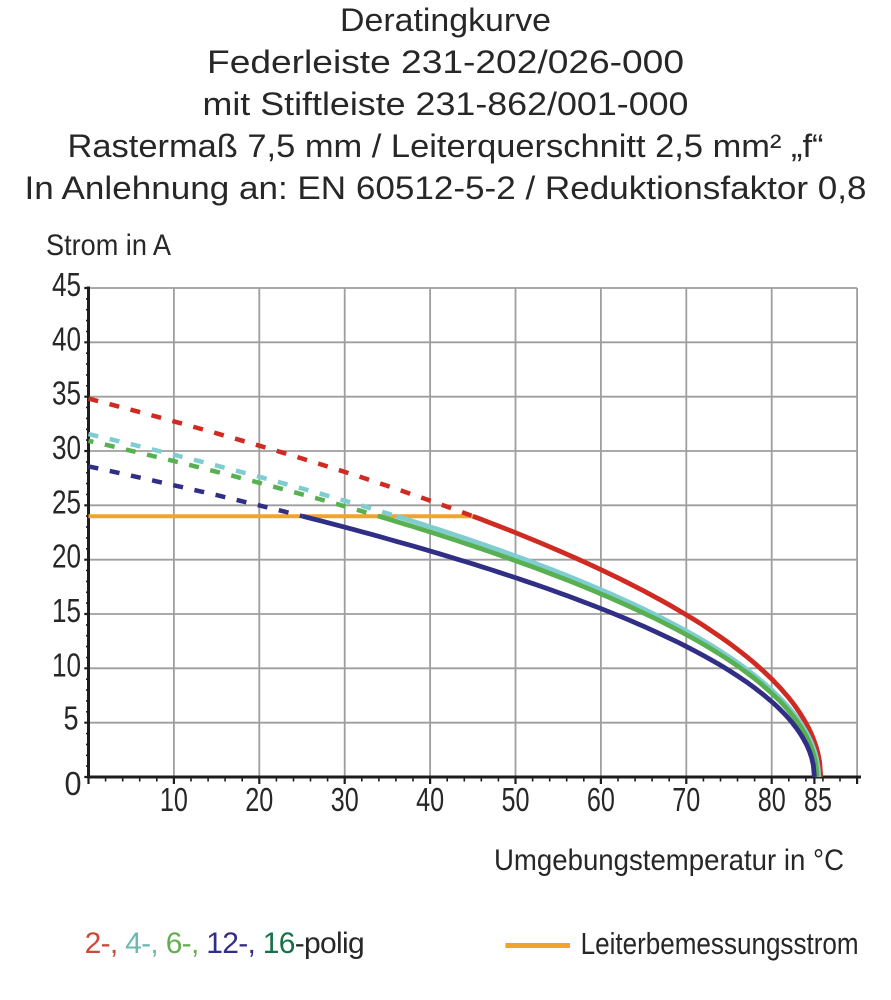  I want to click on svg-text: 85, so click(818, 800).